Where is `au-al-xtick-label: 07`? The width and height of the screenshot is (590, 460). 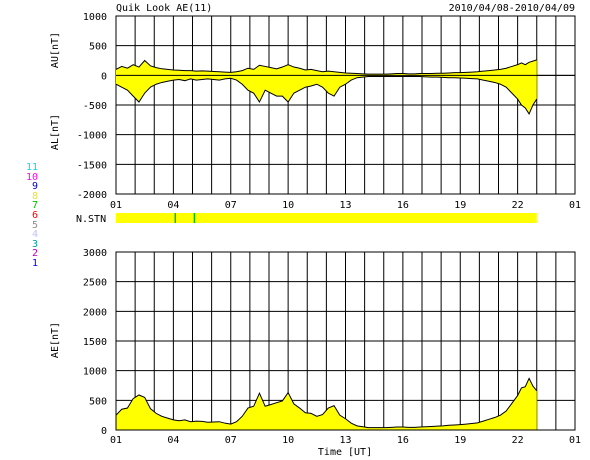 au-al-xtick-label: 07 is located at coordinates (231, 205).